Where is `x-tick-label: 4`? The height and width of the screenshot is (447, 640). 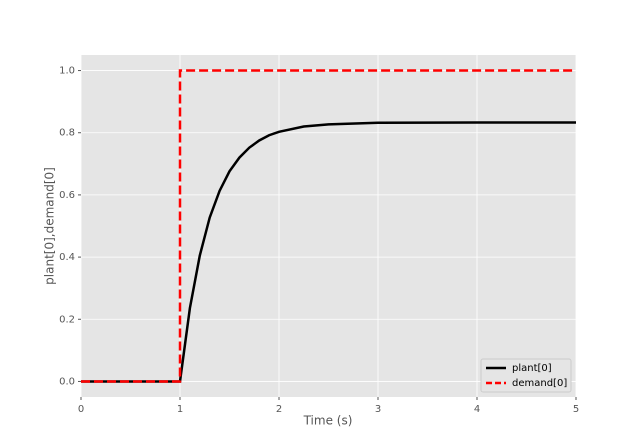 x-tick-label: 4 is located at coordinates (477, 409).